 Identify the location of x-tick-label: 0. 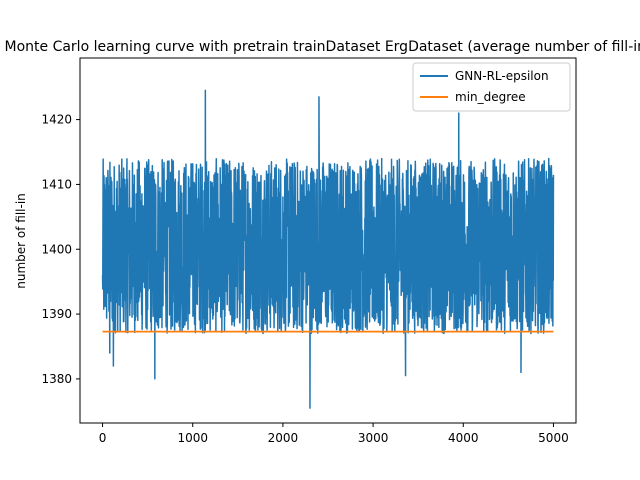
(103, 438).